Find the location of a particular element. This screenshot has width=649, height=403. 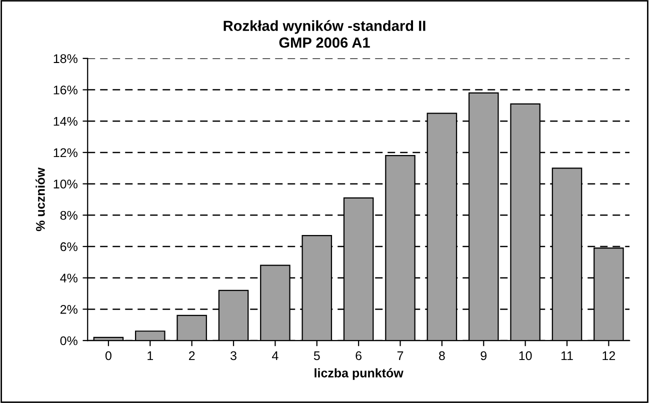

y-tick-label: 16% is located at coordinates (66, 90).